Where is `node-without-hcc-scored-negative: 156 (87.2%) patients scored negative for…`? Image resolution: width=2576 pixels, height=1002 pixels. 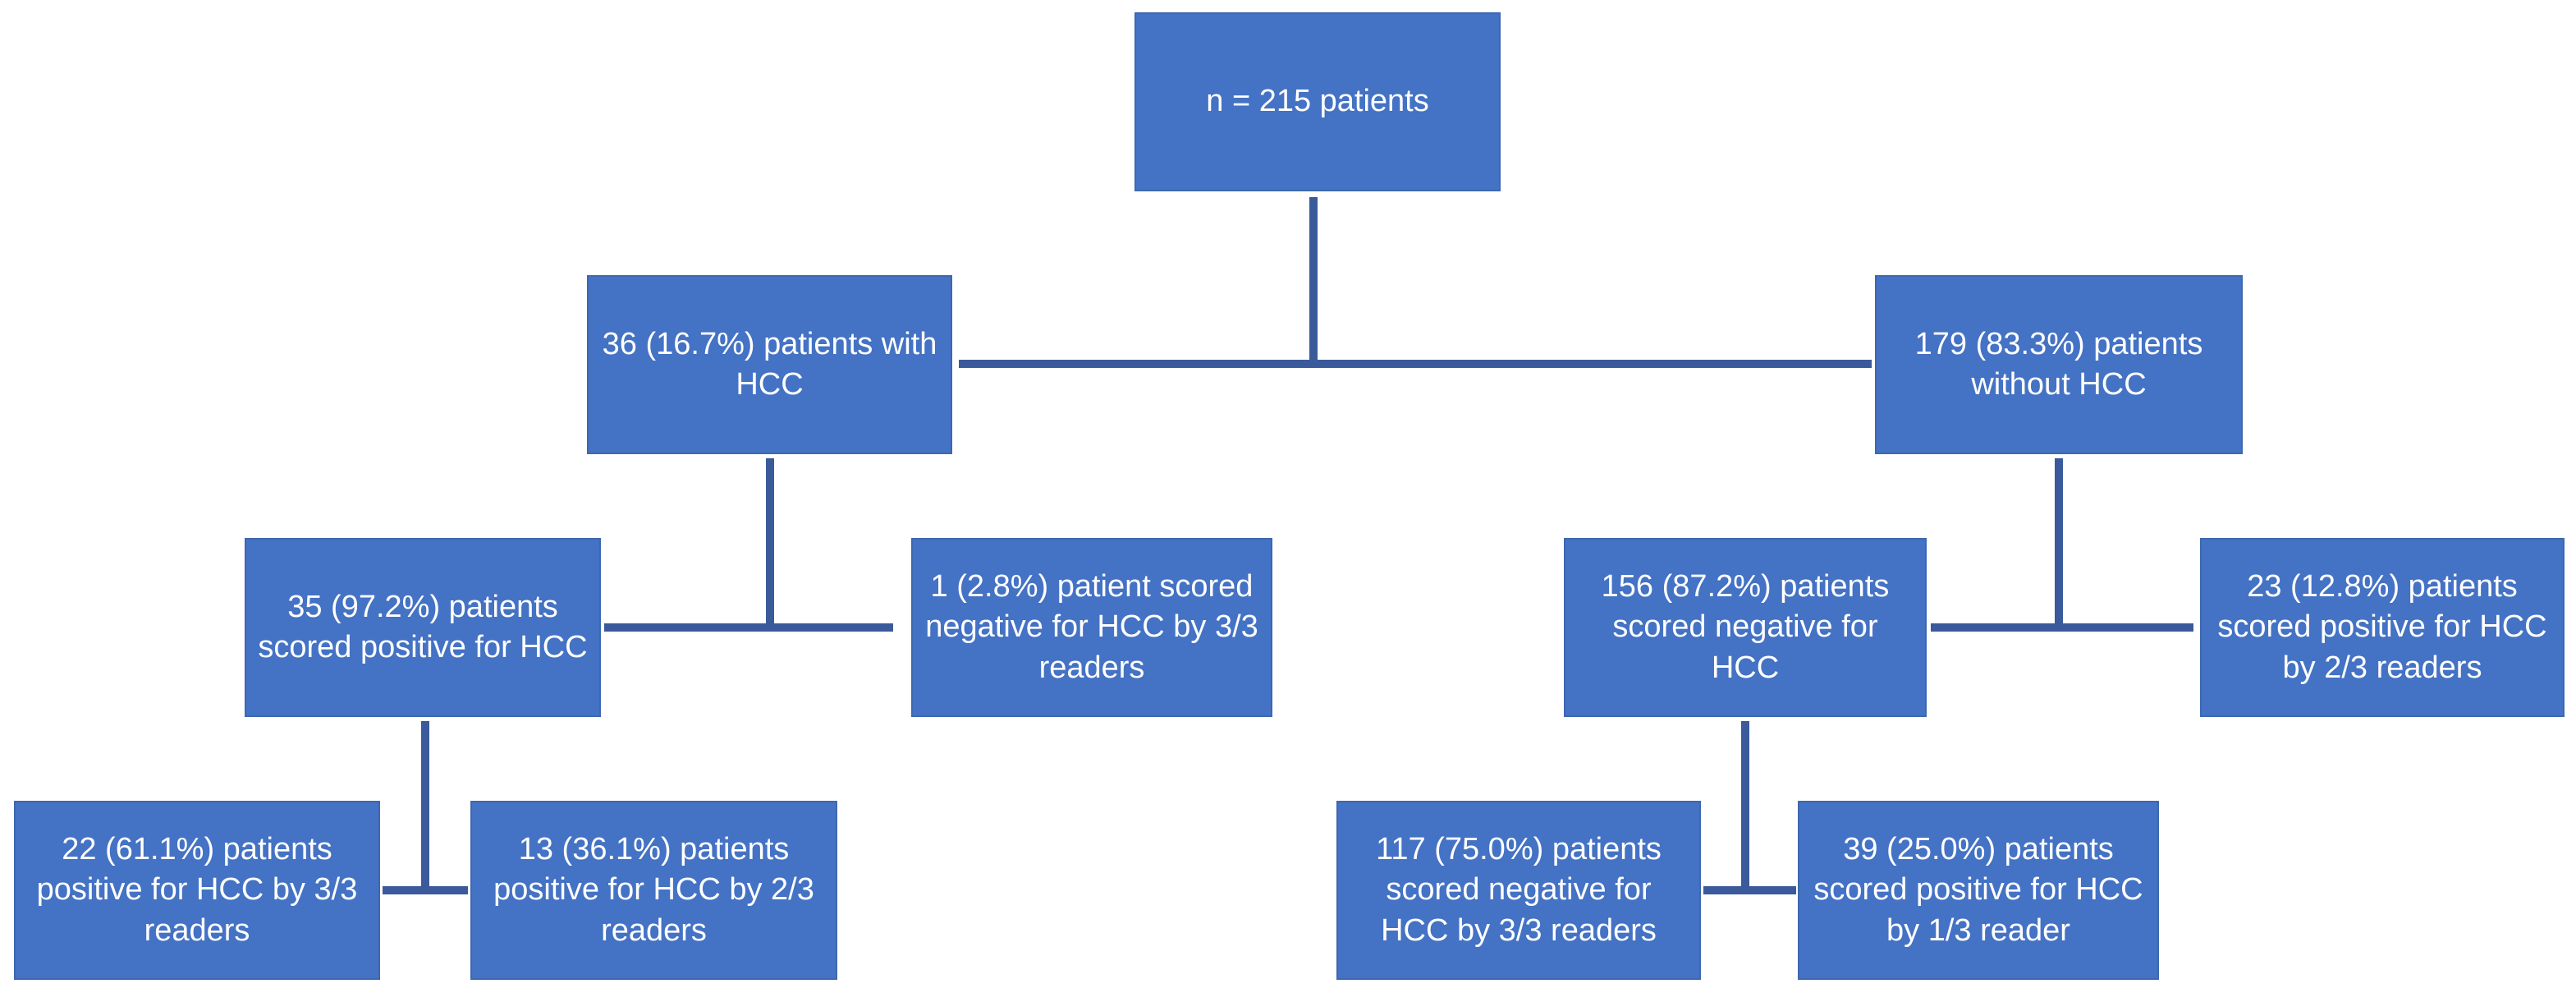
node-without-hcc-scored-negative: 156 (87.2%) patients scored negative for… is located at coordinates (1746, 627).